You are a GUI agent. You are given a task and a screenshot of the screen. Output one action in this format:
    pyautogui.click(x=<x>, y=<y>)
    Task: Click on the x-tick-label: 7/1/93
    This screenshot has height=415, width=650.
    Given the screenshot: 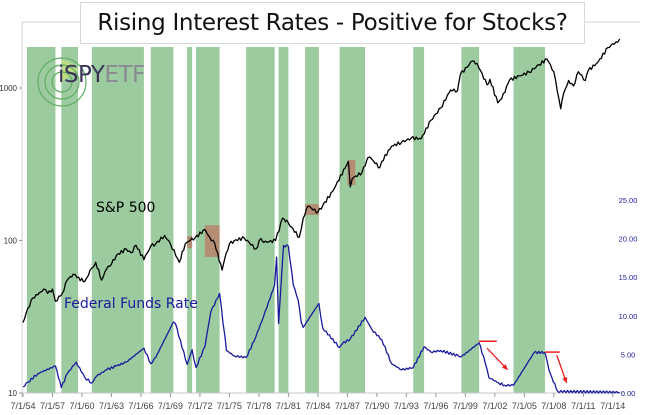 What is the action you would take?
    pyautogui.click(x=406, y=406)
    